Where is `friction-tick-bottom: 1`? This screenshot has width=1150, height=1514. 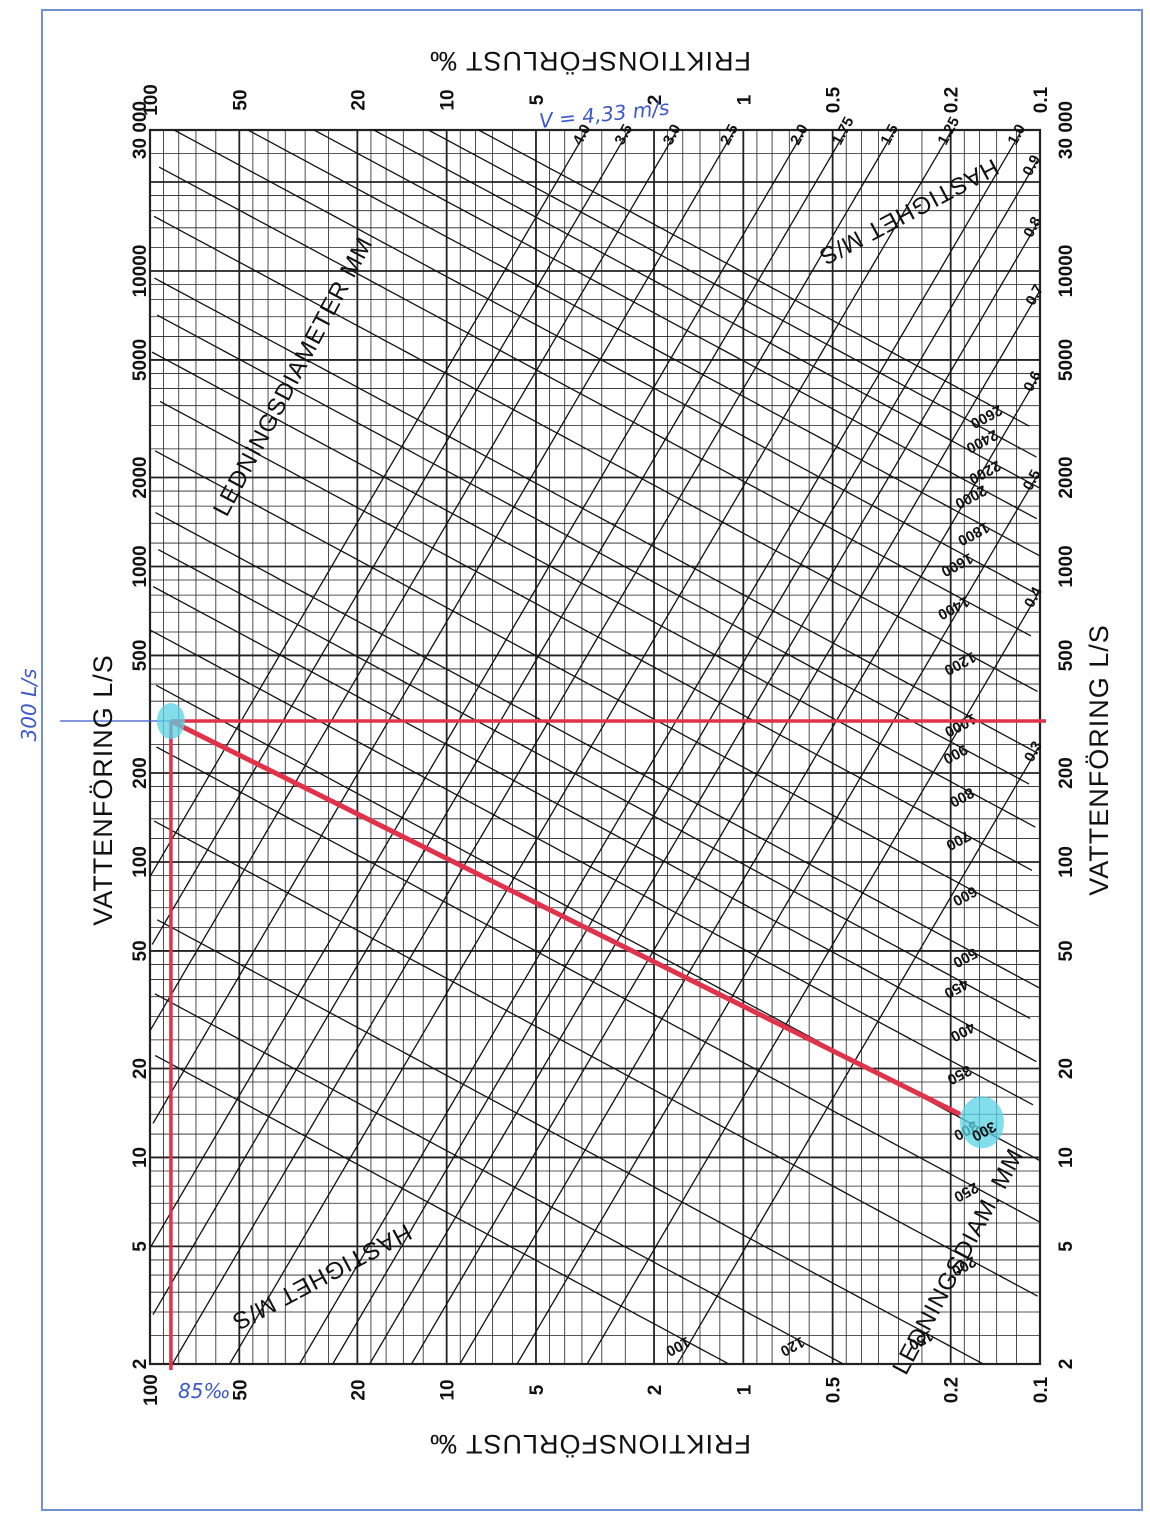
friction-tick-bottom: 1 is located at coordinates (744, 1389).